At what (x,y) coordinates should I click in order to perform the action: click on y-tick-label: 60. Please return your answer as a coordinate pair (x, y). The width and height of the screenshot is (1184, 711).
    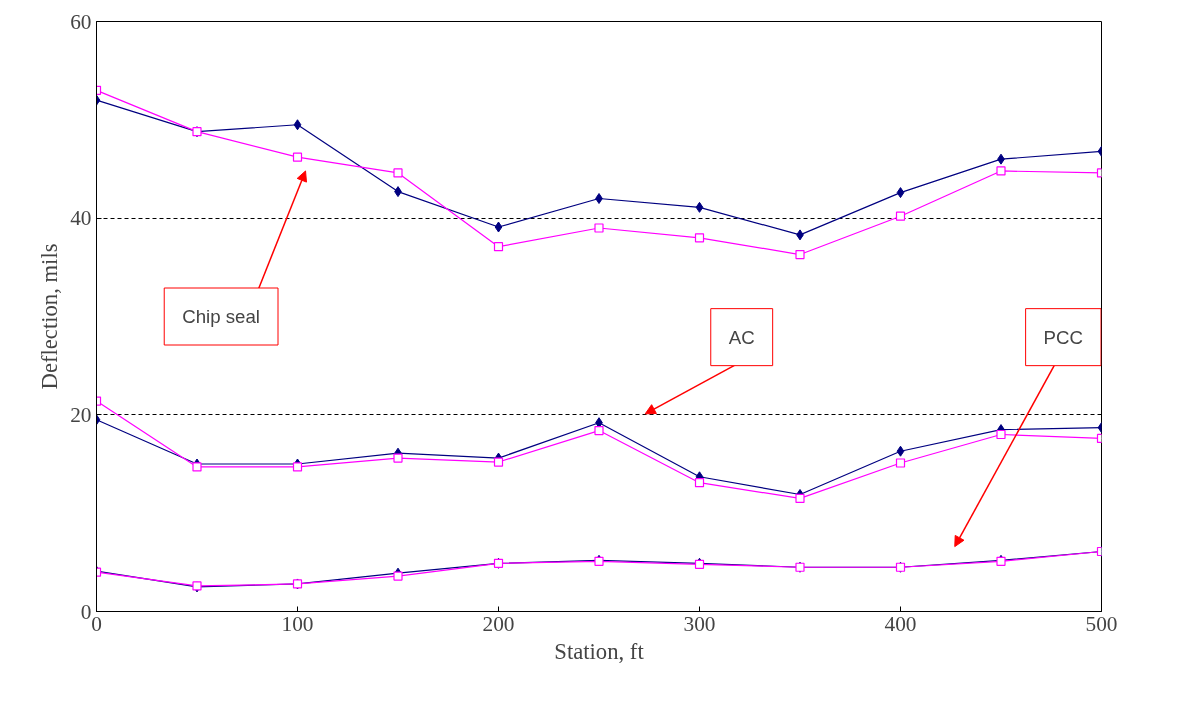
    Looking at the image, I should click on (81, 21).